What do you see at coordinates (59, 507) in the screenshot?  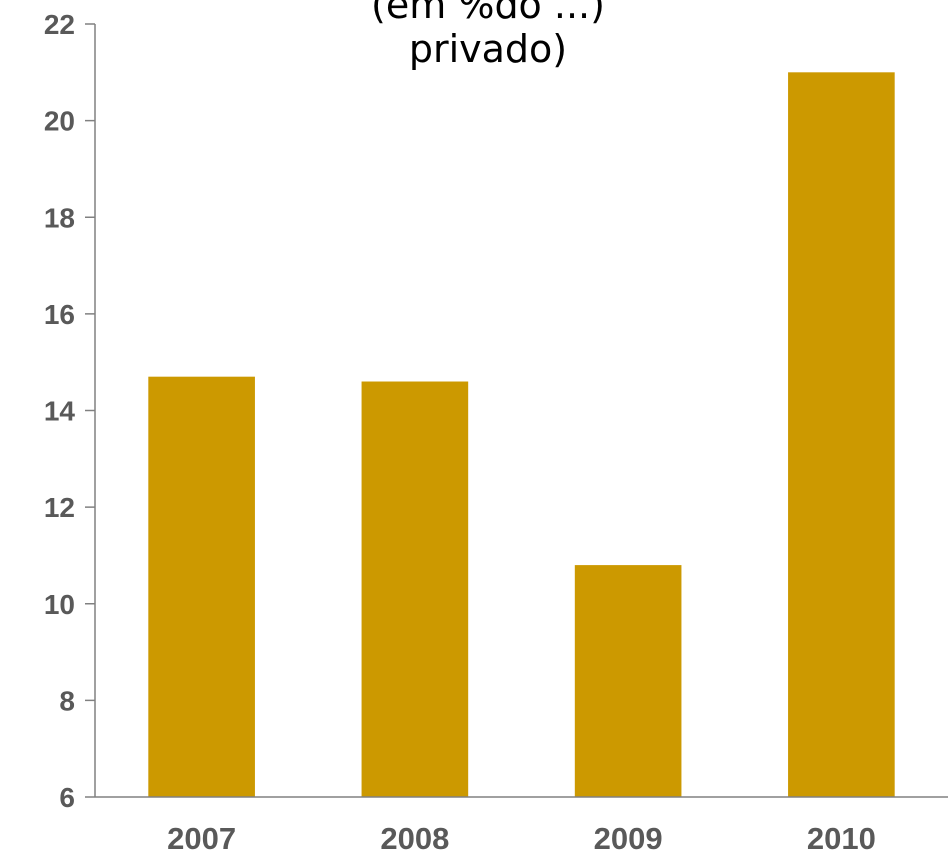 I see `y-tick-label: 12` at bounding box center [59, 507].